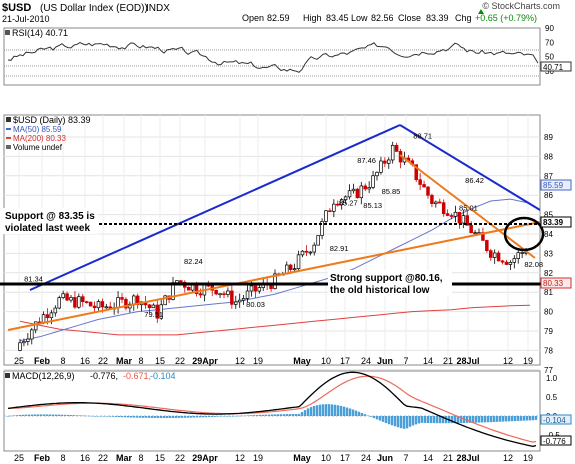 This screenshot has height=464, width=575. I want to click on price-value-label: 88.71, so click(422, 136).